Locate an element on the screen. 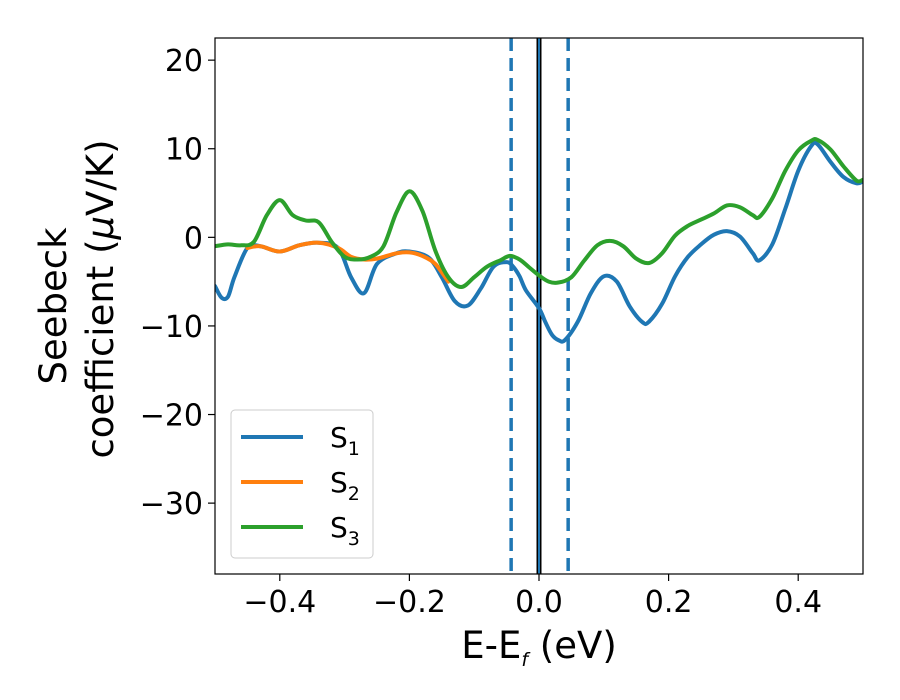 Image resolution: width=900 pixels, height=700 pixels. x-axis-title: E-Ef (eV) is located at coordinates (539, 647).